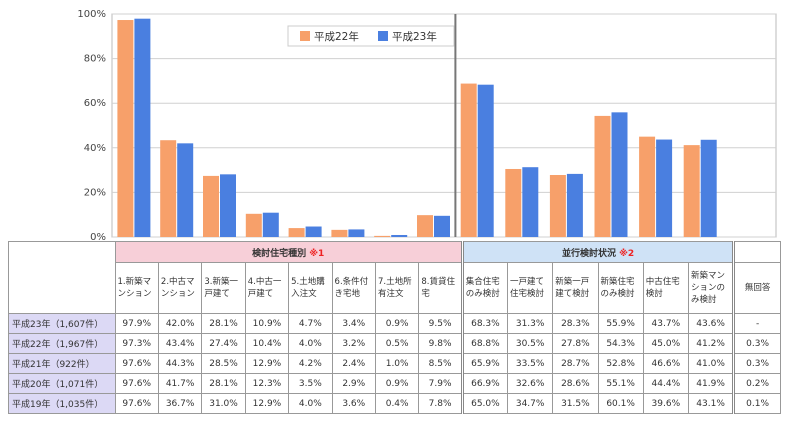 Image resolution: width=790 pixels, height=423 pixels. I want to click on column-header: 5.土地購入注文, so click(310, 288).